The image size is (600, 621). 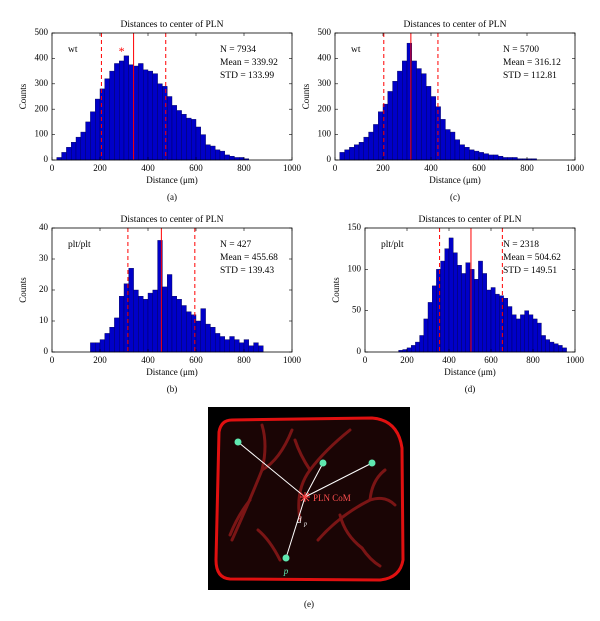 I want to click on x-tick-label: 200, so click(x=407, y=360).